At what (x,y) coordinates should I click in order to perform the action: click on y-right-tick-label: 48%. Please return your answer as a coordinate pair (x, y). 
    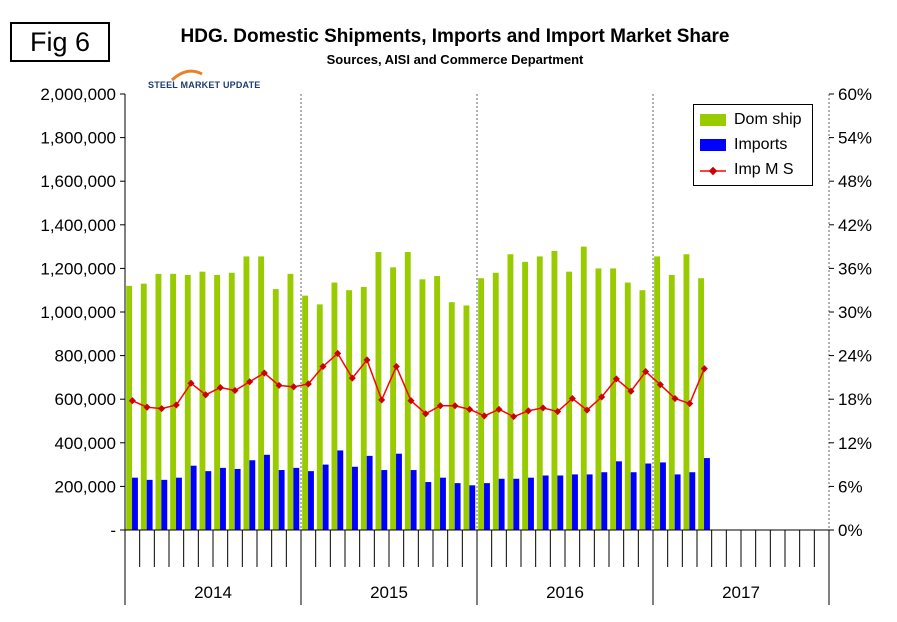
    Looking at the image, I should click on (855, 181).